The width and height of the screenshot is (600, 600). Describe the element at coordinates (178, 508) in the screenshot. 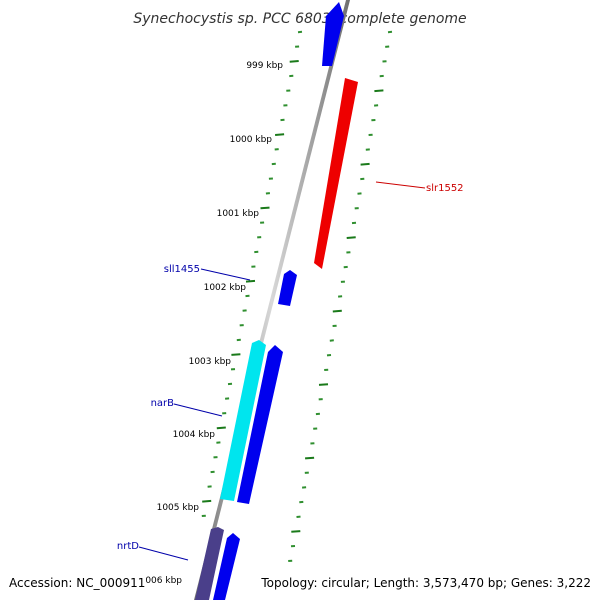

I see `tick-label: 1005 kbp` at that location.